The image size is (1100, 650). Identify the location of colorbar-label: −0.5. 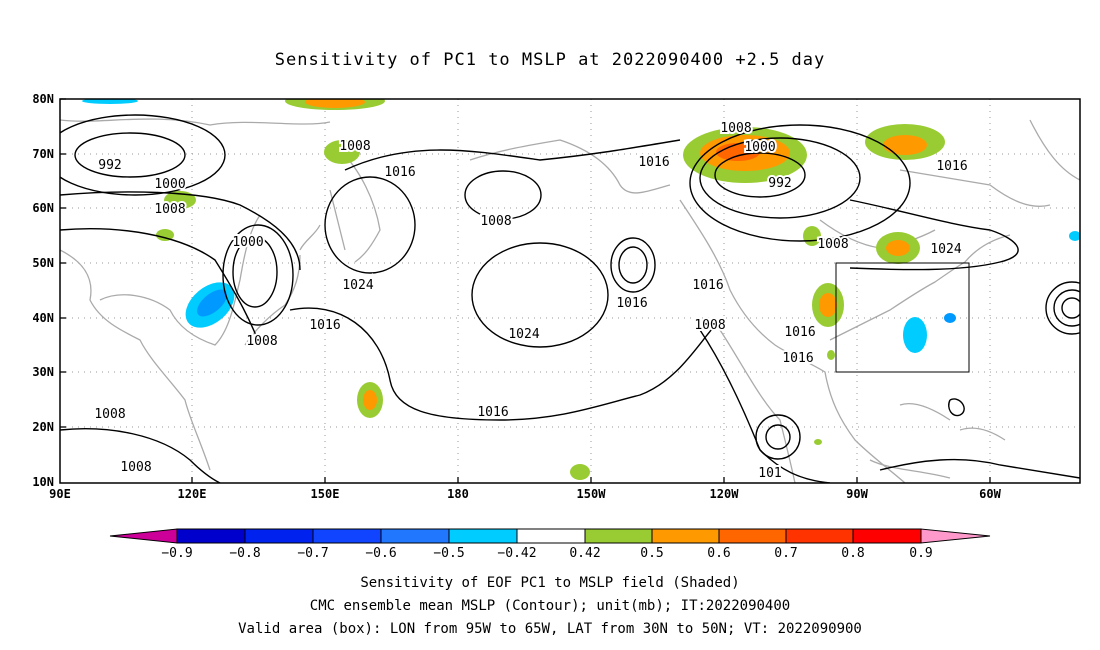
(449, 553).